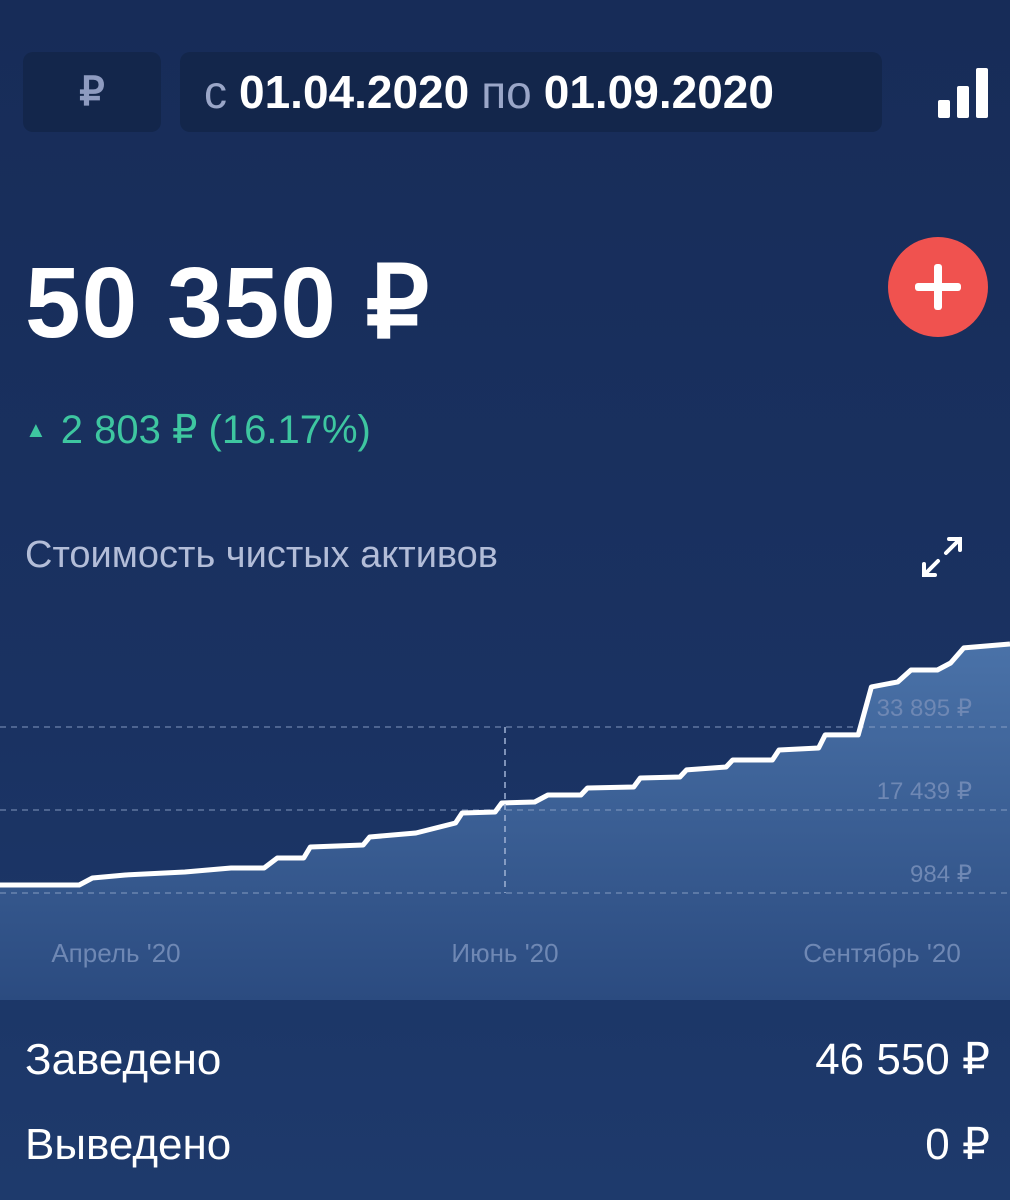  Describe the element at coordinates (882, 953) in the screenshot. I see `x-tick-label: Сентябрь '20` at that location.